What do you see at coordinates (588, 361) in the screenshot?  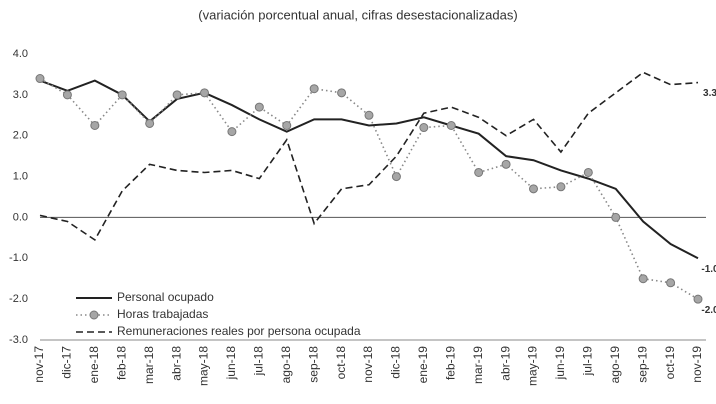 I see `x-tick-label: jul-19` at bounding box center [588, 361].